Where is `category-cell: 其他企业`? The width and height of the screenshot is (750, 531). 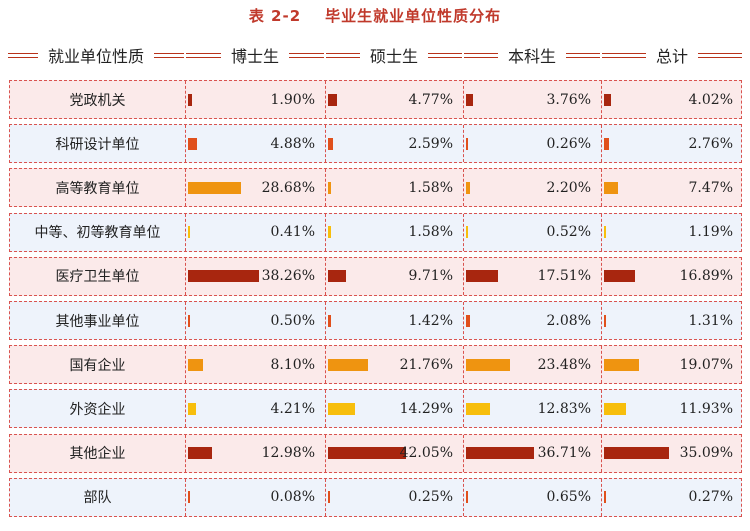 category-cell: 其他企业 is located at coordinates (98, 453).